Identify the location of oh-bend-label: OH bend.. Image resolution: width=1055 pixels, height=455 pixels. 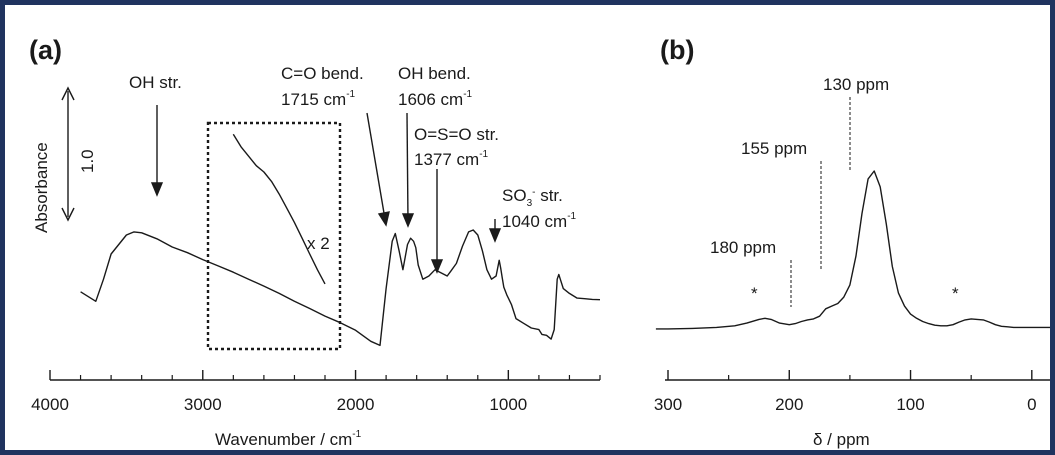
(434, 73).